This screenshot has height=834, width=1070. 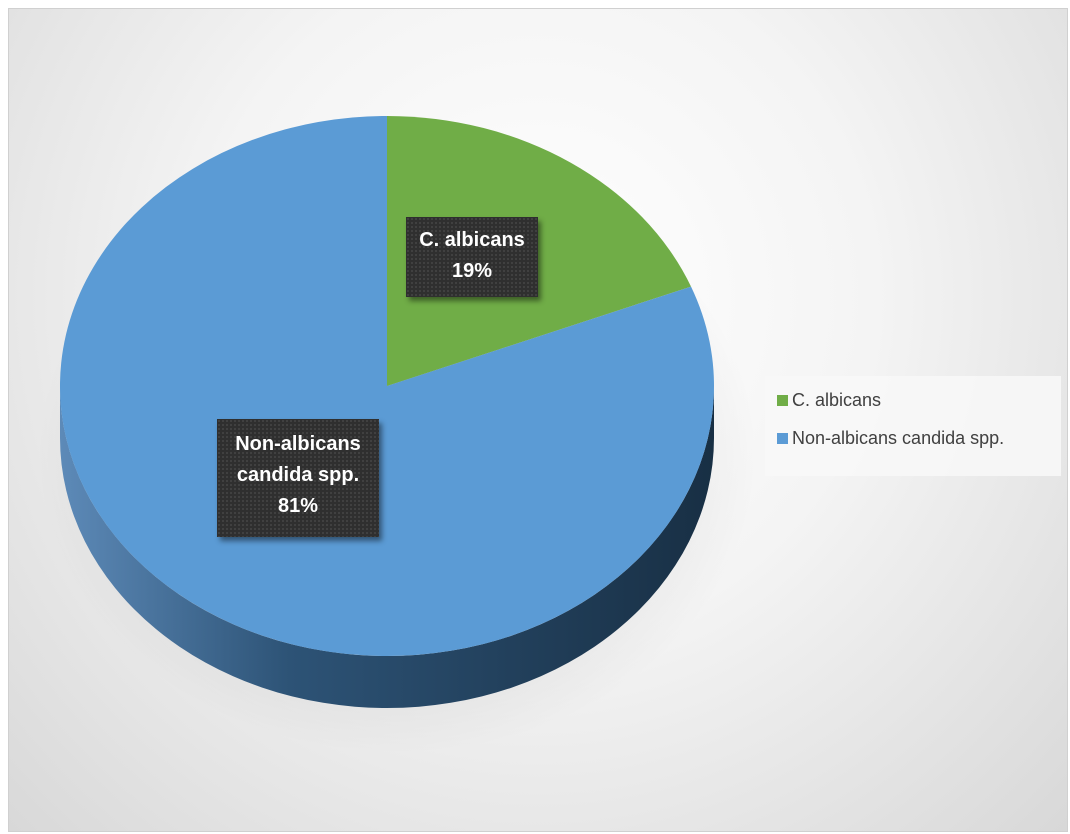 What do you see at coordinates (913, 426) in the screenshot?
I see `legend: C. albicans Non-albicans candida spp.` at bounding box center [913, 426].